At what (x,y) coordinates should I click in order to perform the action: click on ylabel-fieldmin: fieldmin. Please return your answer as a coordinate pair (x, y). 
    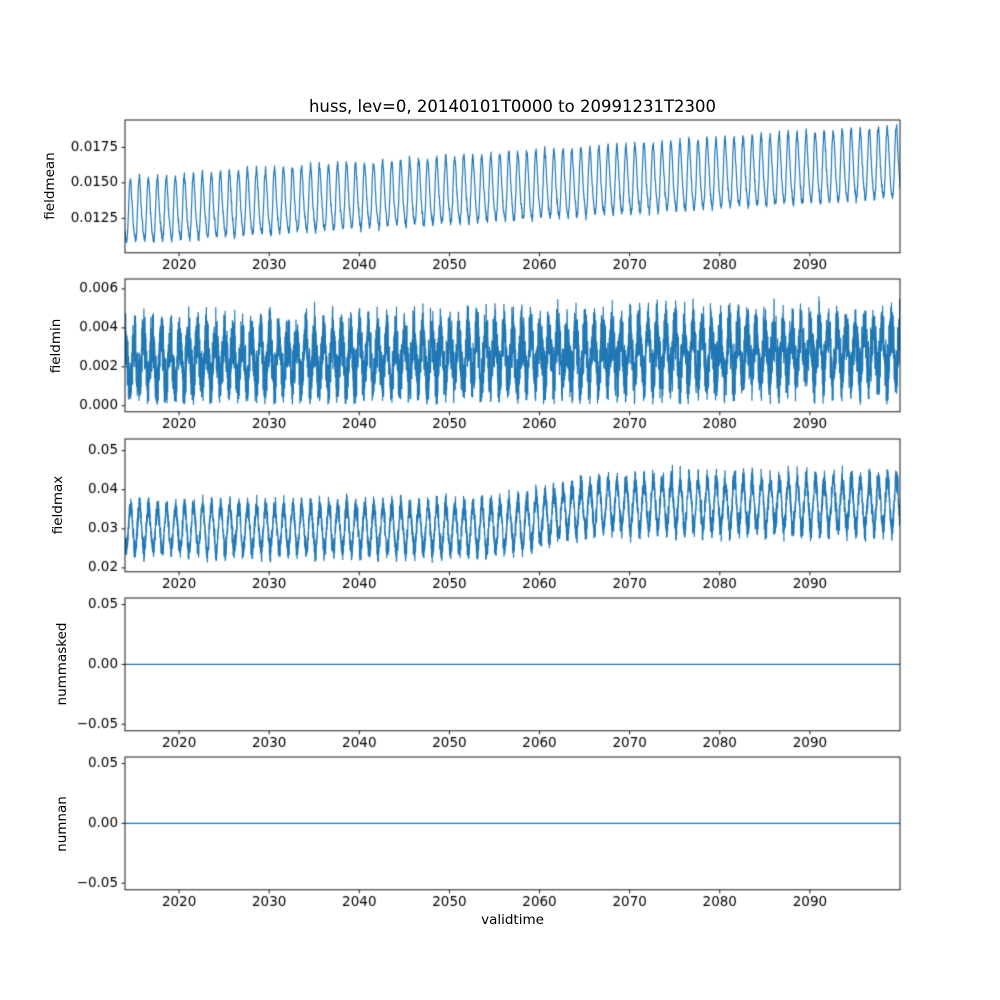
    Looking at the image, I should click on (56, 346).